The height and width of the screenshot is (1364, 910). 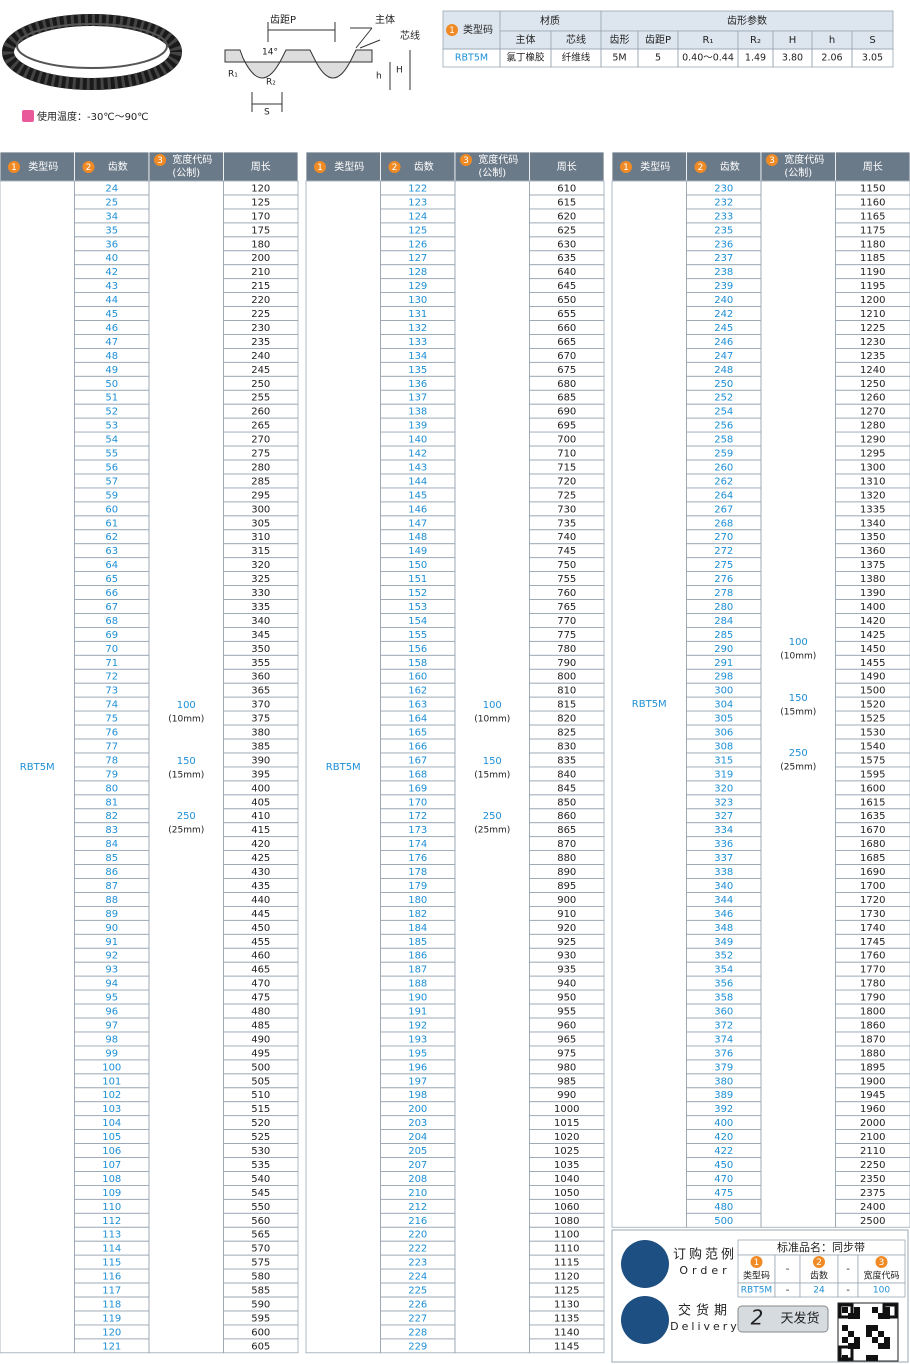 What do you see at coordinates (417, 1025) in the screenshot?
I see `cell-text: 192` at bounding box center [417, 1025].